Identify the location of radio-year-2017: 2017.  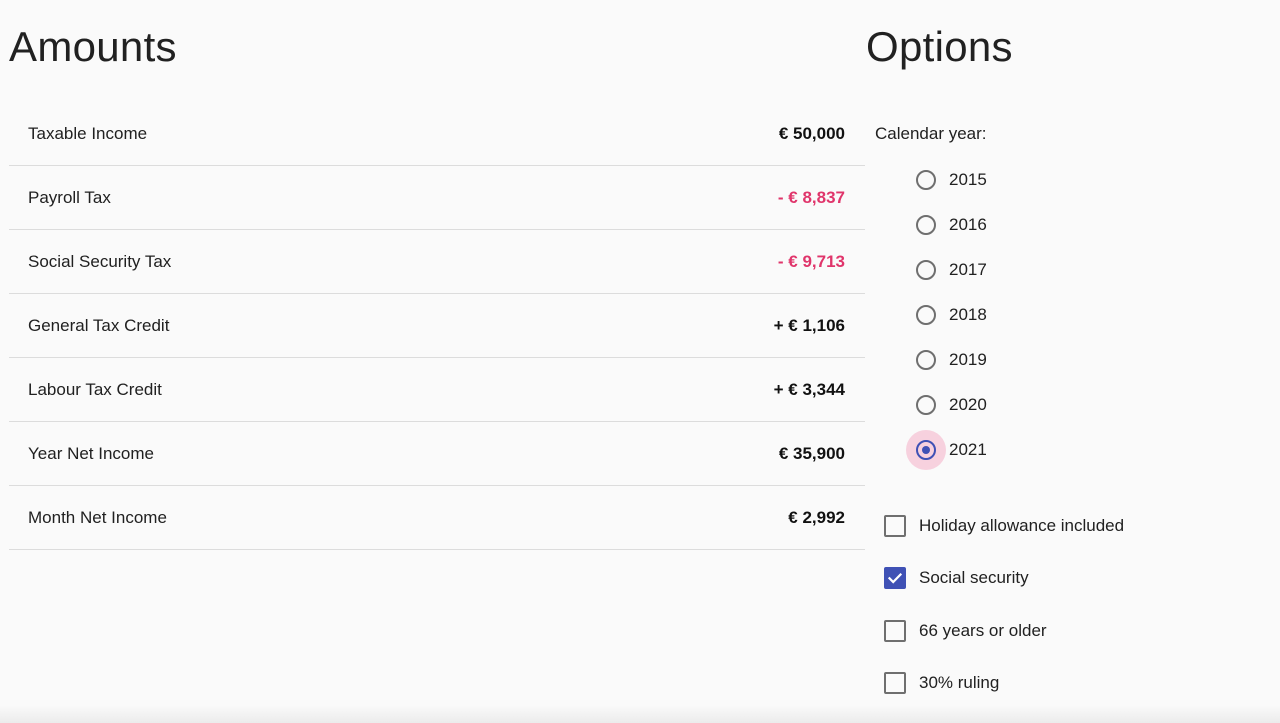
(946, 269).